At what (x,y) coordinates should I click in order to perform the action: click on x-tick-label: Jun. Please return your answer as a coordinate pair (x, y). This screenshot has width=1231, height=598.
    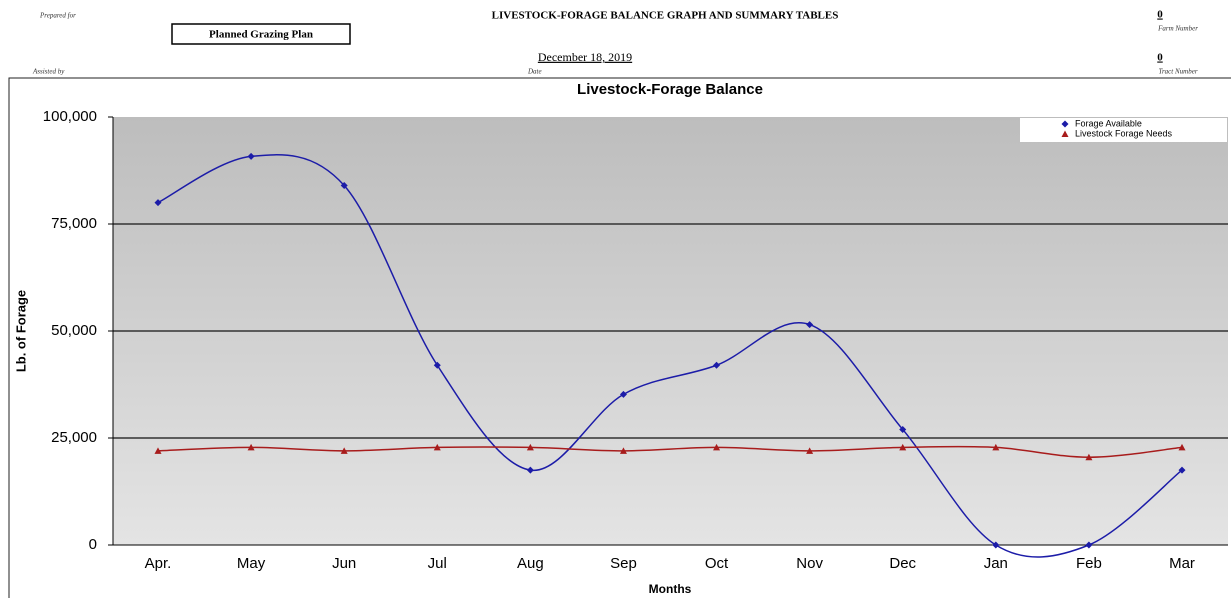
    Looking at the image, I should click on (344, 563).